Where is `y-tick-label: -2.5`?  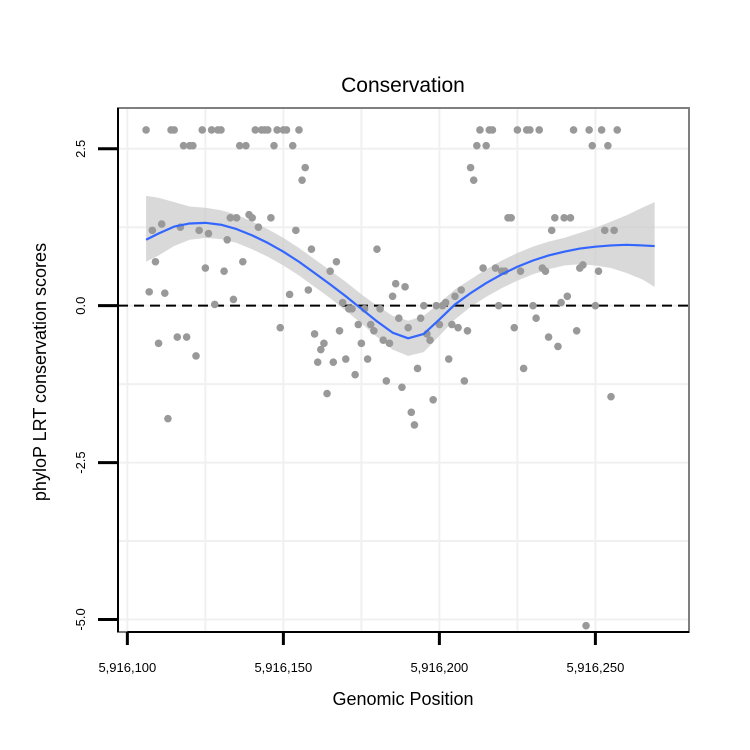
y-tick-label: -2.5 is located at coordinates (80, 462).